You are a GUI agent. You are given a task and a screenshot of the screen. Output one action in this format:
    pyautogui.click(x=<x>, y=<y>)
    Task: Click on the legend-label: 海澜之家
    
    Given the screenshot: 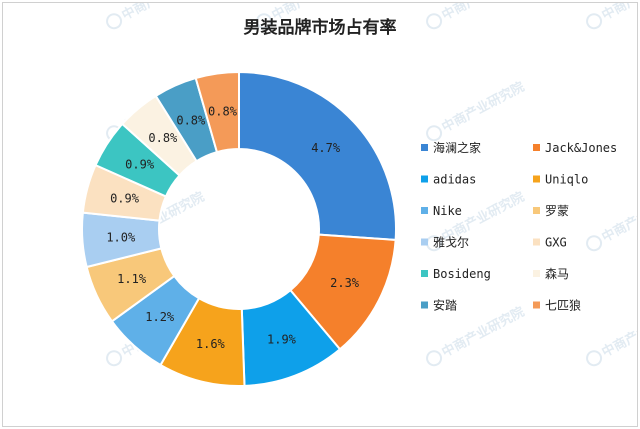 What is the action you would take?
    pyautogui.click(x=457, y=147)
    